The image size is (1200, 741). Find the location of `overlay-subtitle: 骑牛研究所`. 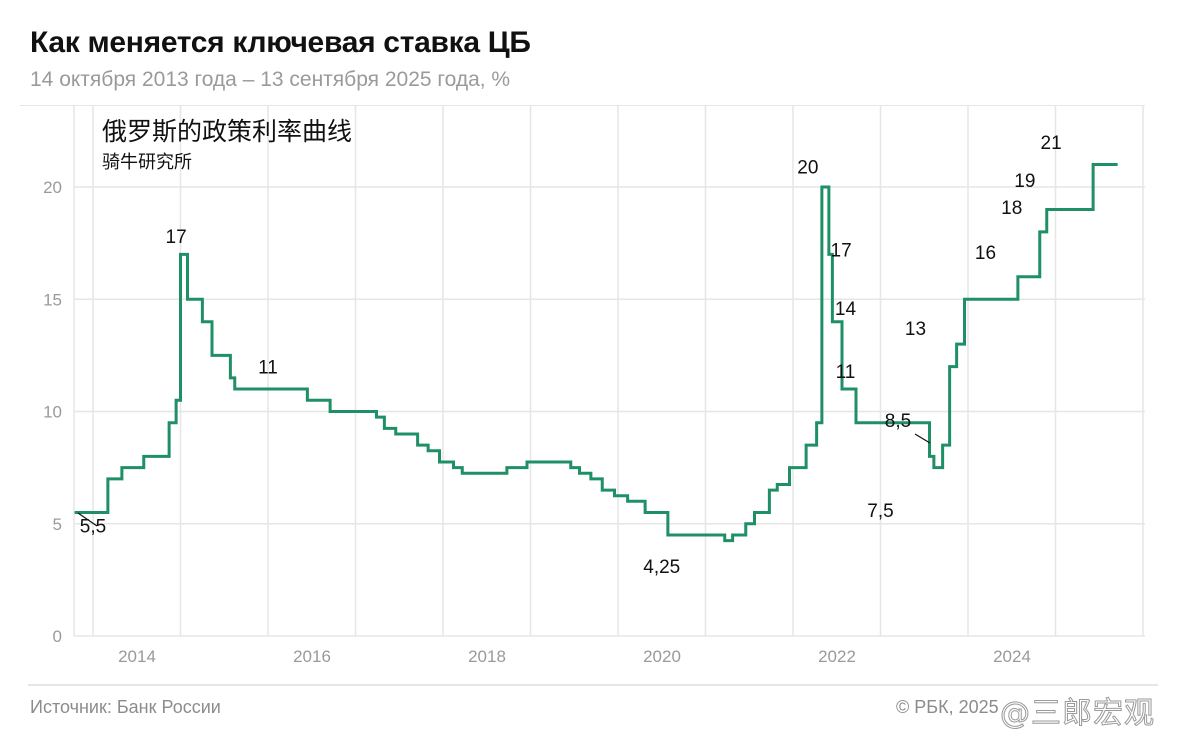

overlay-subtitle: 骑牛研究所 is located at coordinates (147, 162).